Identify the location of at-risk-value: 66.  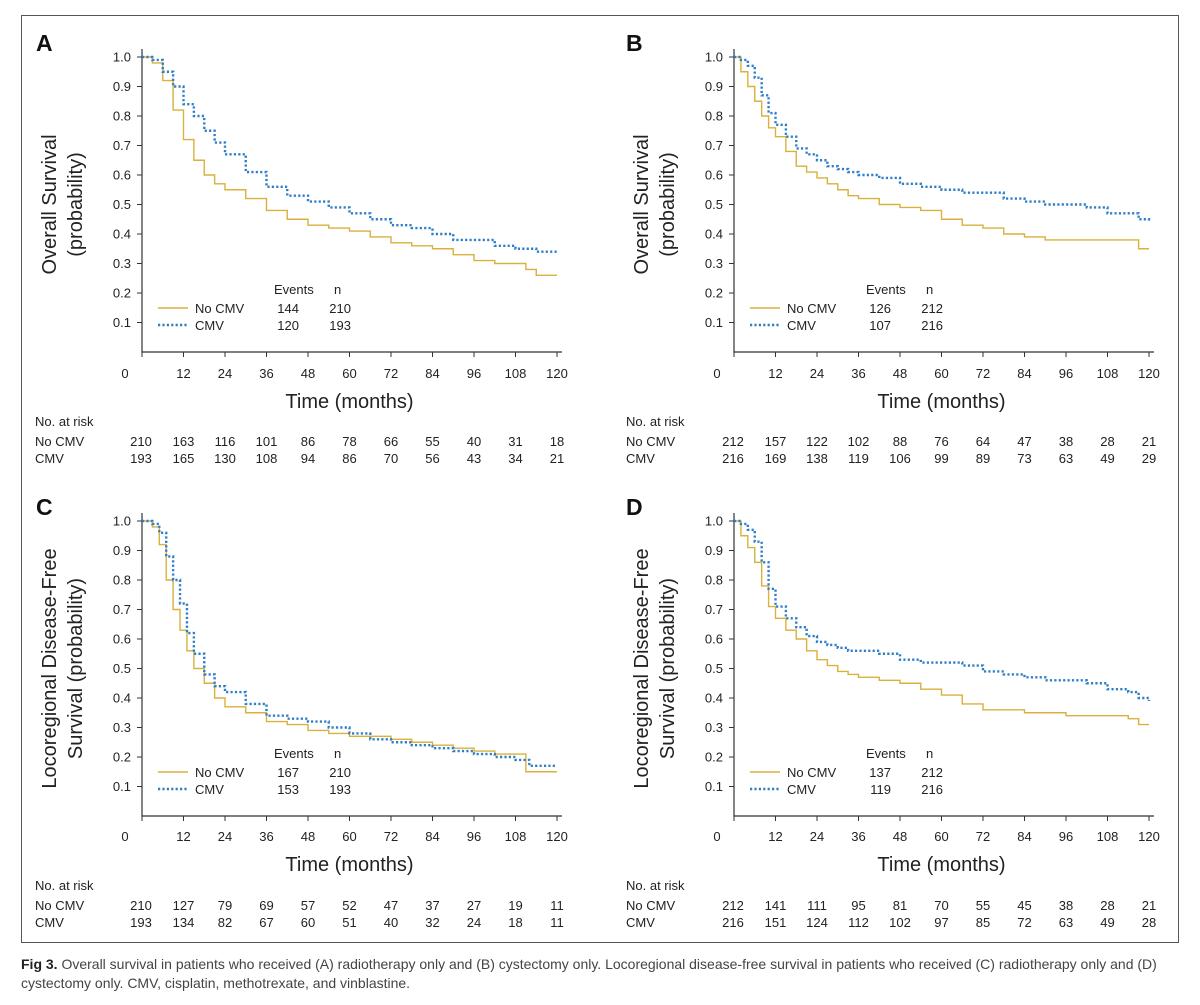
(391, 441).